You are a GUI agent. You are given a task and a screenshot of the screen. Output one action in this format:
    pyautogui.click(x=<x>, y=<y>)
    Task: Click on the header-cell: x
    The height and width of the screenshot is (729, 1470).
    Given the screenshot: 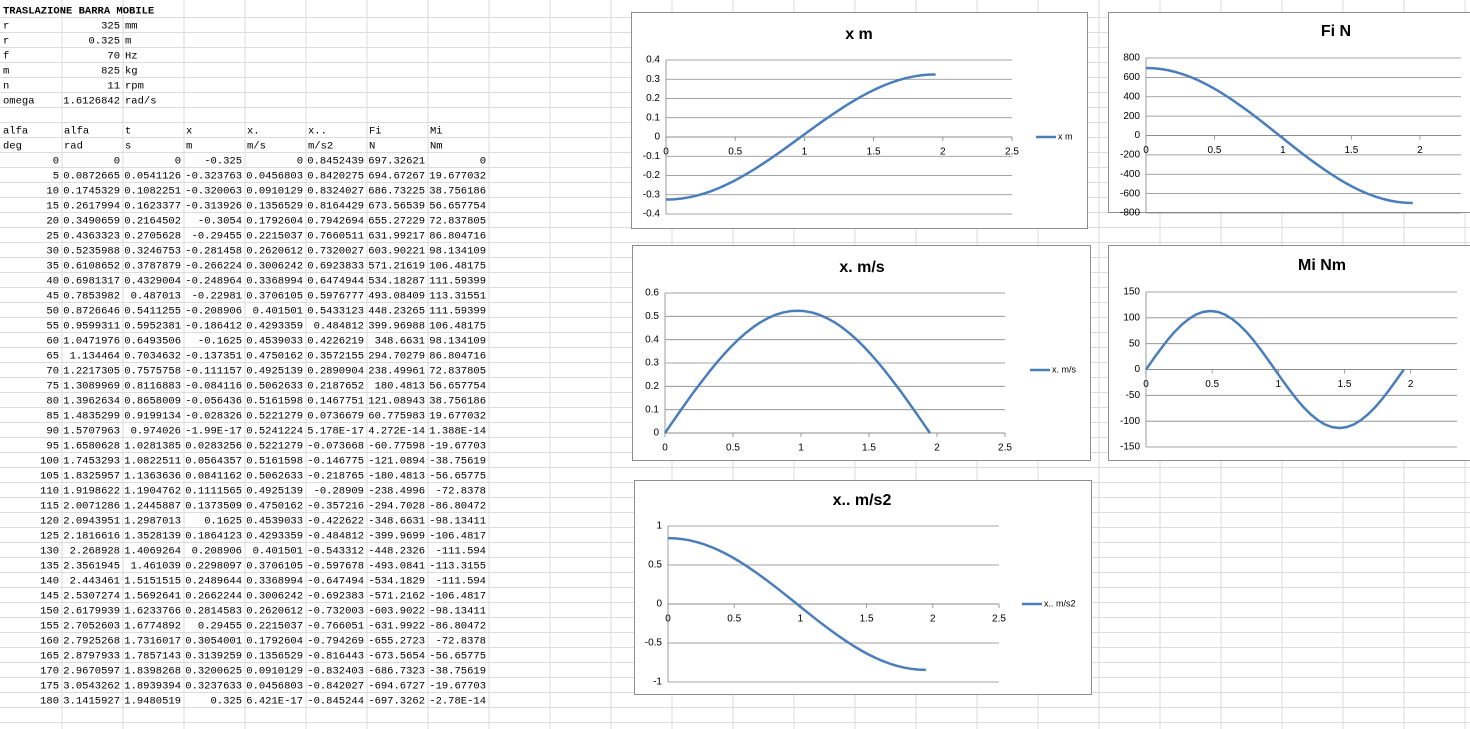 What is the action you would take?
    pyautogui.click(x=189, y=131)
    